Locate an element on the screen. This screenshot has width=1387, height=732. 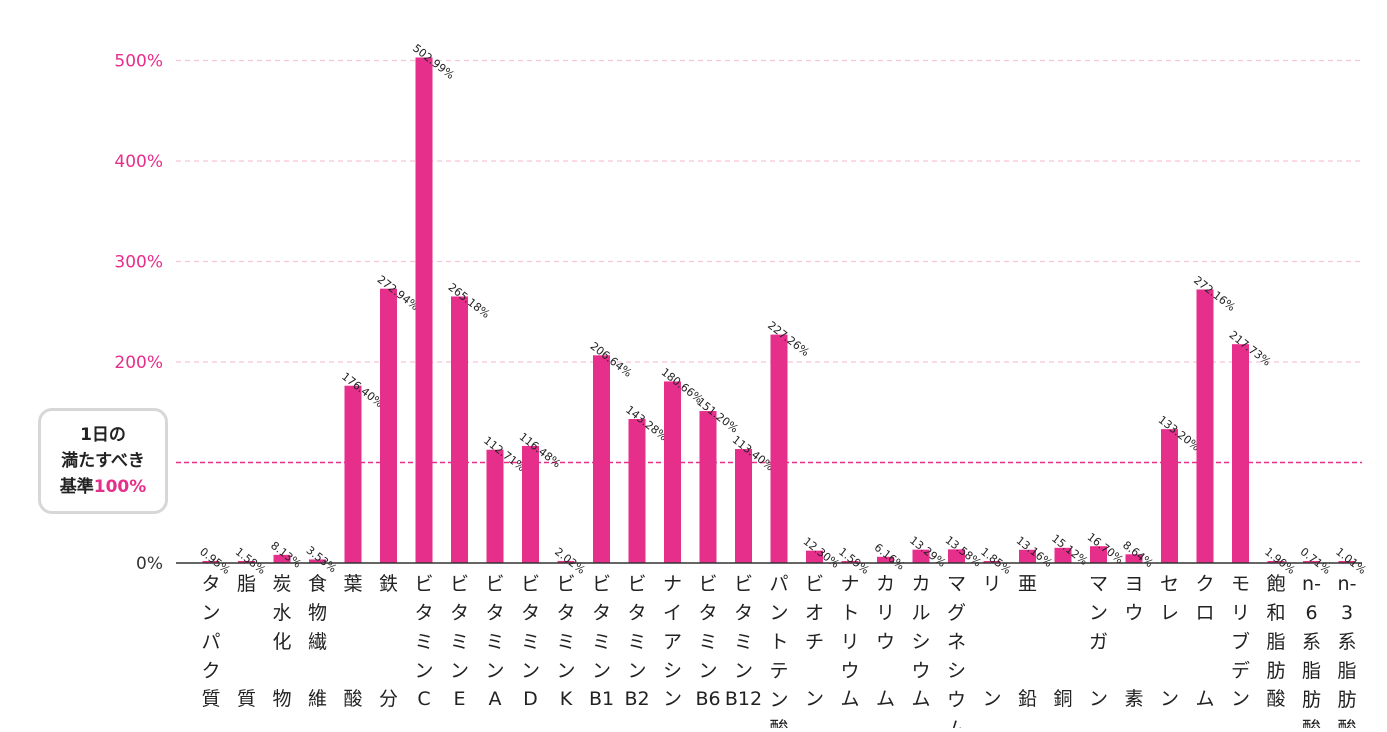
category-label: ル is located at coordinates (920, 613).